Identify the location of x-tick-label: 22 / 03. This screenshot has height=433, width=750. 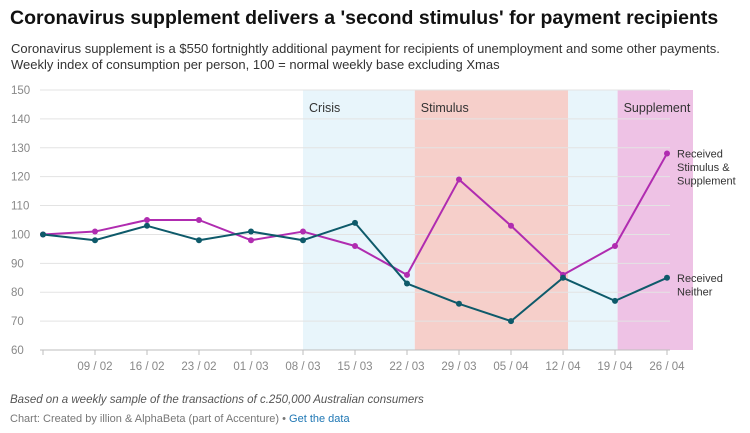
(406, 367).